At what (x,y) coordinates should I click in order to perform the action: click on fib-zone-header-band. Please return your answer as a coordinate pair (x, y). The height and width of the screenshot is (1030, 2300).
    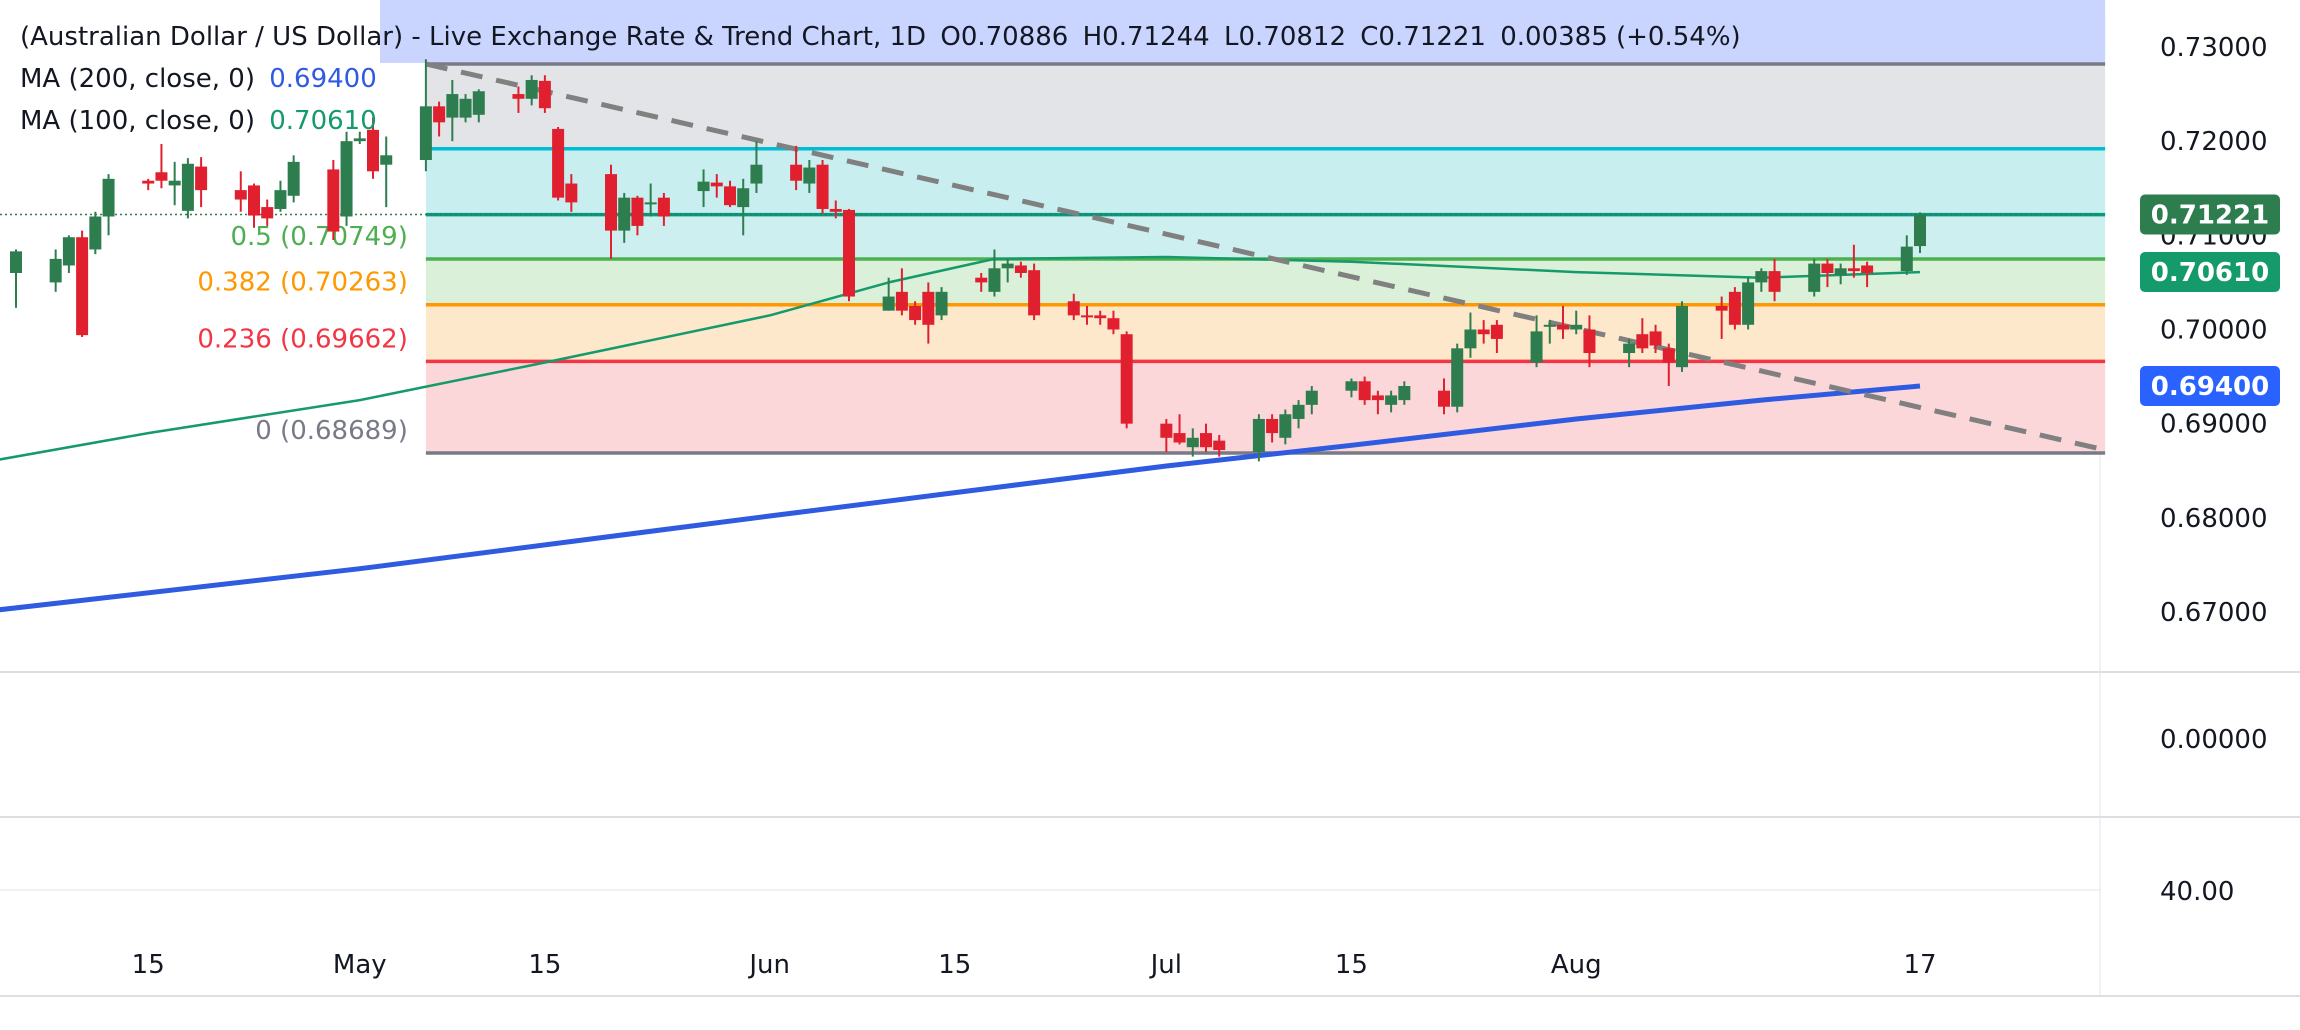
    Looking at the image, I should click on (1243, 31).